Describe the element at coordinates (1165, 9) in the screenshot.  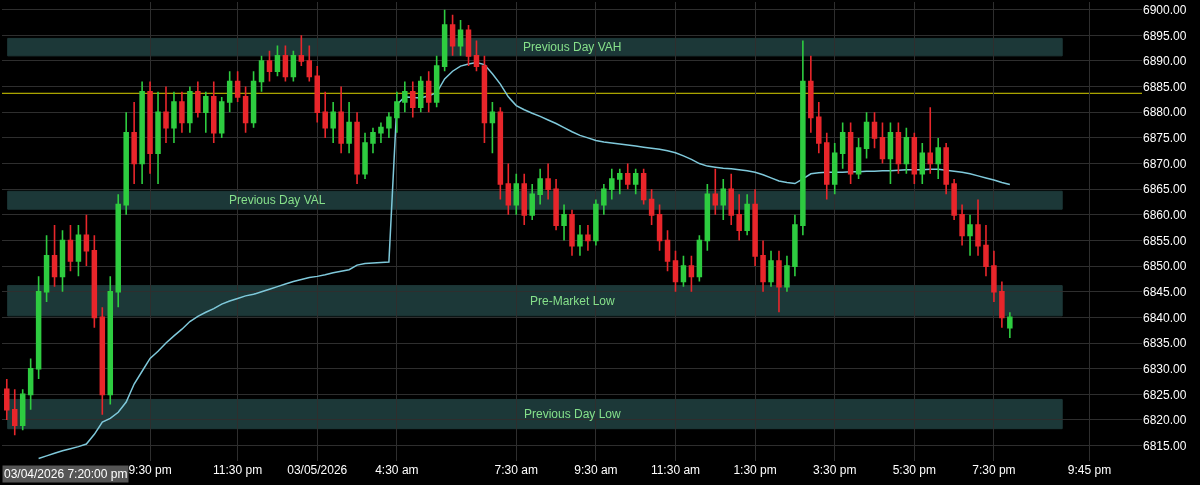
I see `y-tick-label: 6900.00` at that location.